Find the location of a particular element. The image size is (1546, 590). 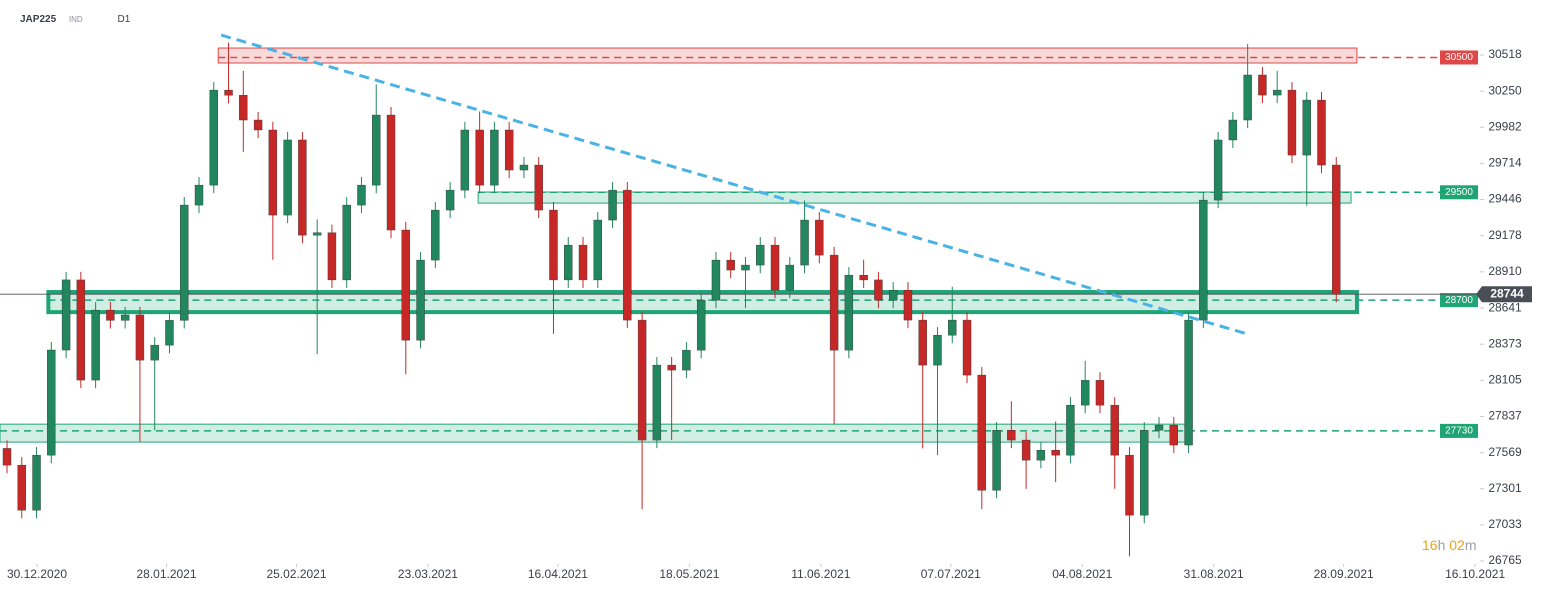

hours: 16 is located at coordinates (1430, 545).